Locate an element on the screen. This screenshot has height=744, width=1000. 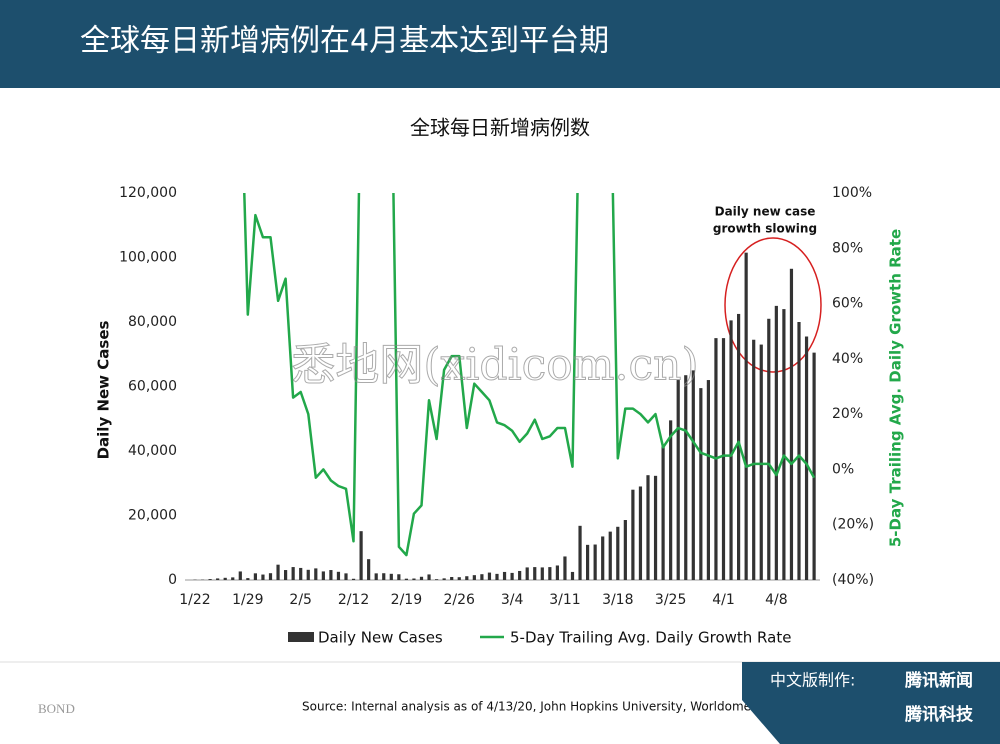
x-tick-label: 2/26 is located at coordinates (460, 600).